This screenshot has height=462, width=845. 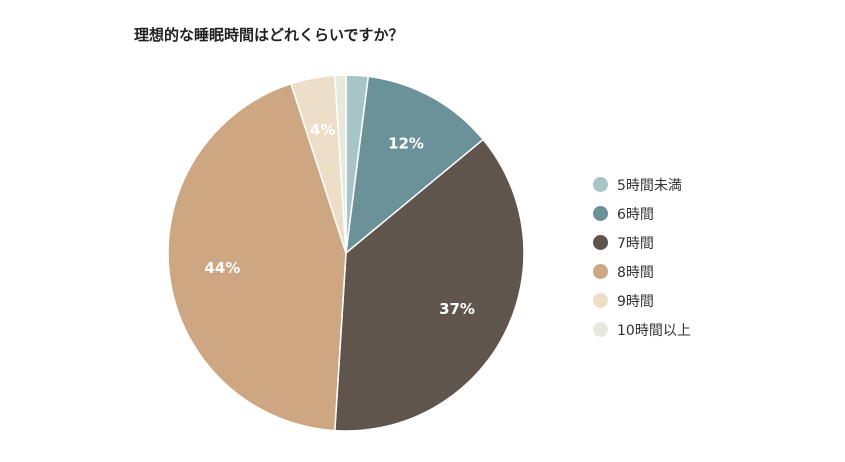 I want to click on chart-legend: 5時間未満 6時間 7時間 8時間 9時間 10時間以上, so click(x=642, y=257).